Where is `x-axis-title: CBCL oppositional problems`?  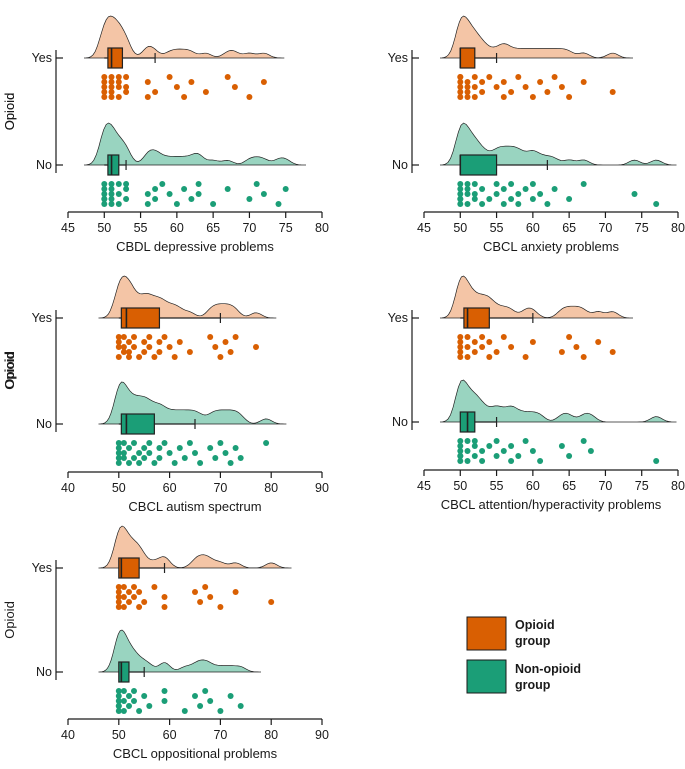 x-axis-title: CBCL oppositional problems is located at coordinates (195, 753).